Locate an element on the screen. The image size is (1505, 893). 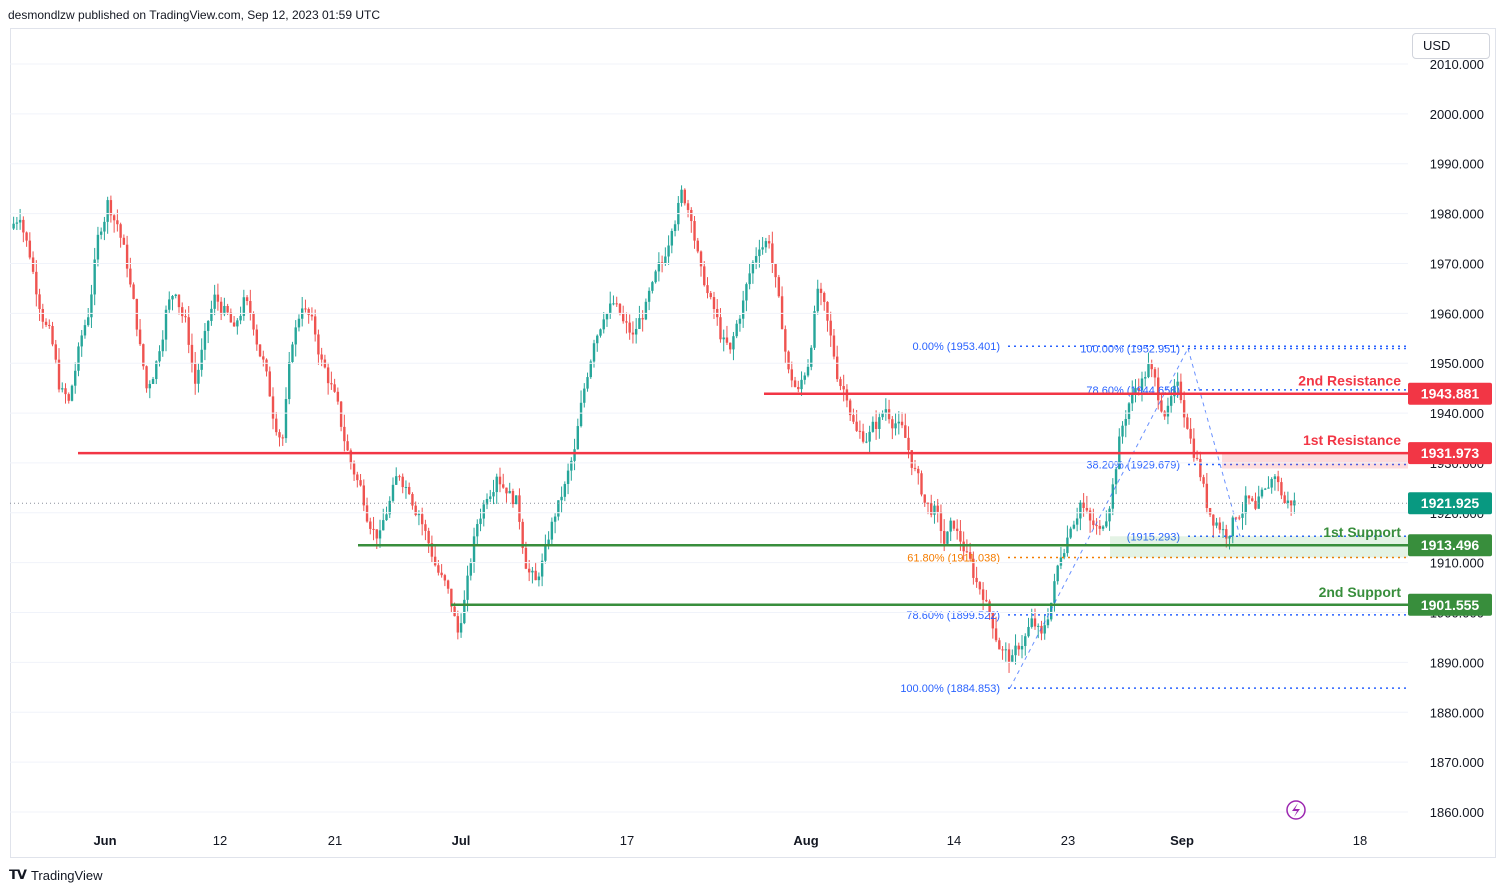
price-badge is located at coordinates (1450, 545).